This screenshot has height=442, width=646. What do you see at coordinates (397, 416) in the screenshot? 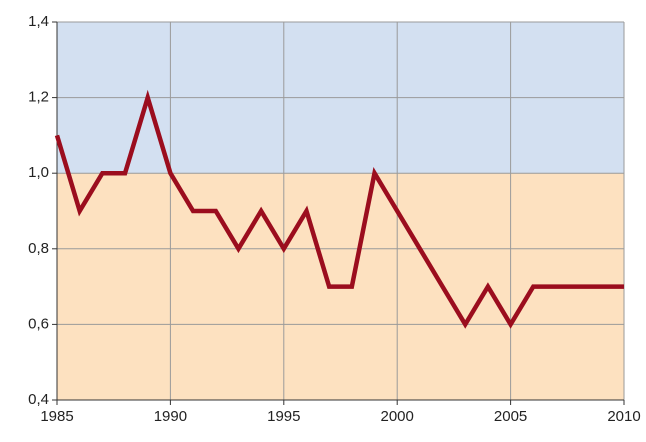
I see `x-tick-label: 2000` at bounding box center [397, 416].